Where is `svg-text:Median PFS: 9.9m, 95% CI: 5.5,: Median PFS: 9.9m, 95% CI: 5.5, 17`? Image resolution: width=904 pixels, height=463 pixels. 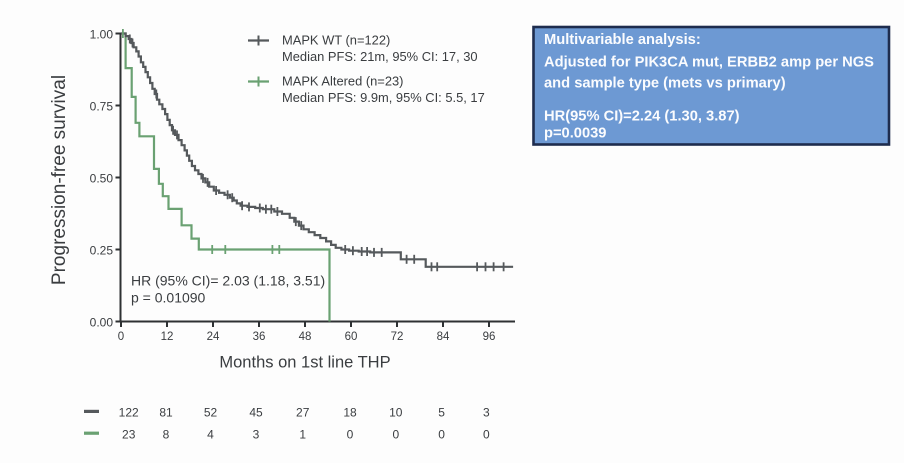
svg-text:Median PFS: 9.9m, 95% CI: 5.5,: Median PFS: 9.9m, 95% CI: 5.5, 17 is located at coordinates (383, 97).